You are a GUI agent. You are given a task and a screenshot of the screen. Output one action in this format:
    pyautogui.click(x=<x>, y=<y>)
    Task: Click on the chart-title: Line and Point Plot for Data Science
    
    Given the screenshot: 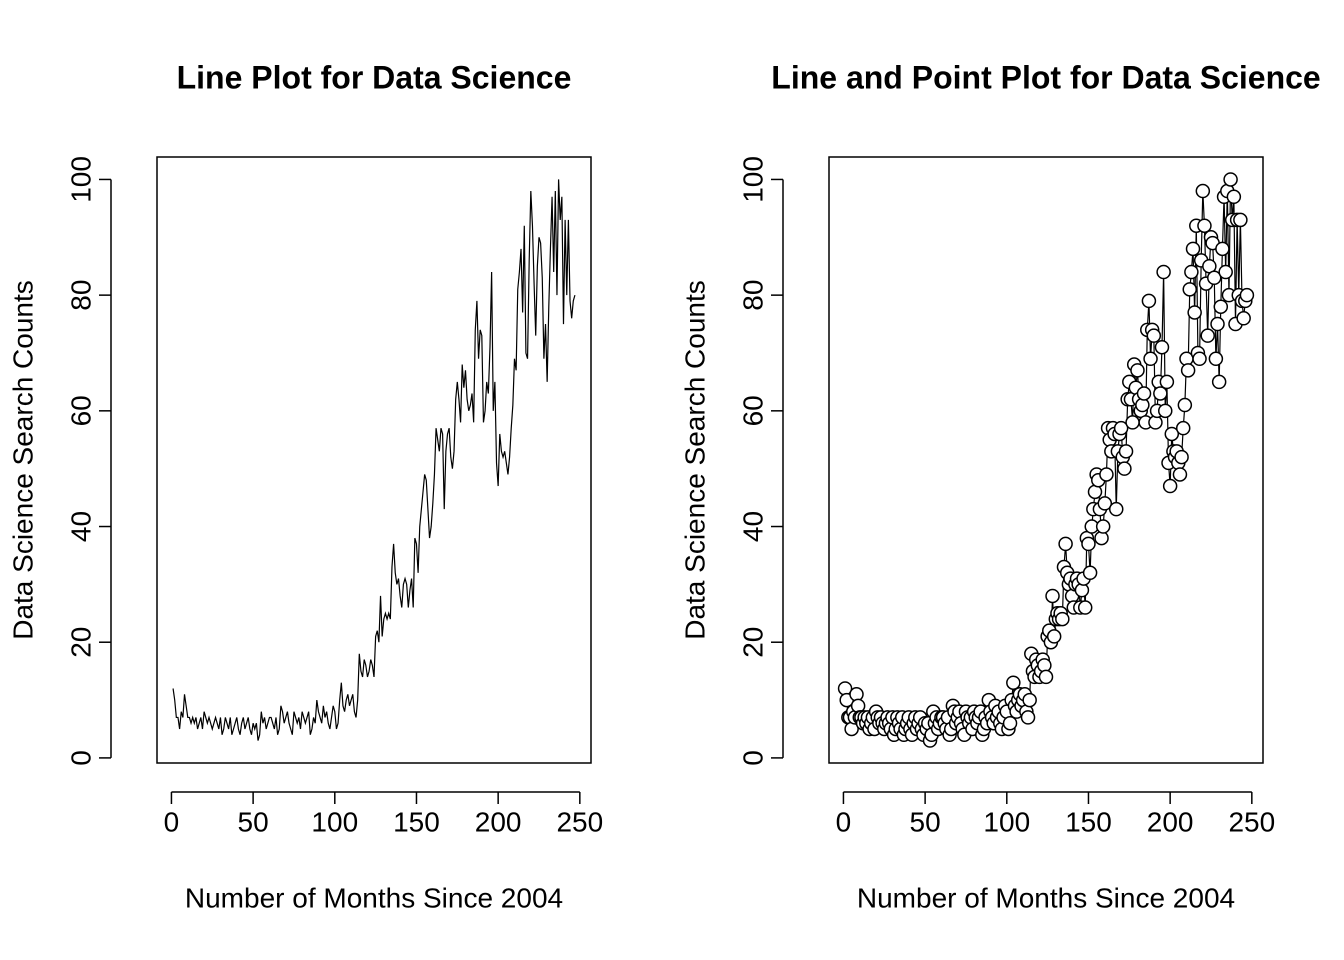 What is the action you would take?
    pyautogui.click(x=1045, y=77)
    